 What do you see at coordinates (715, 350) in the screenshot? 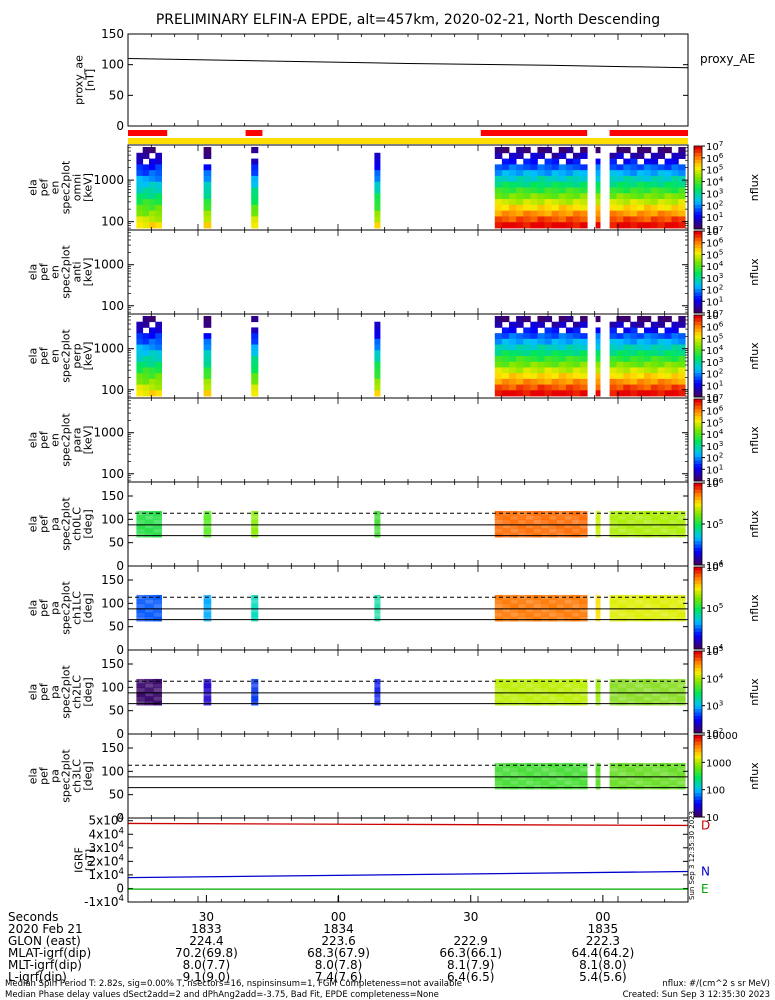
I see `perp-colorbar-label: 104` at bounding box center [715, 350].